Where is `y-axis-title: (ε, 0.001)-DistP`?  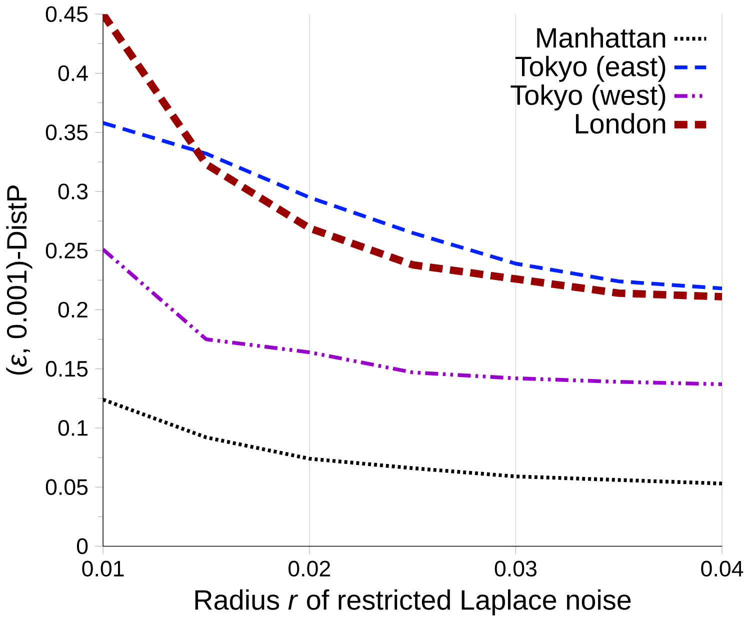
y-axis-title: (ε, 0.001)-DistP is located at coordinates (19, 280).